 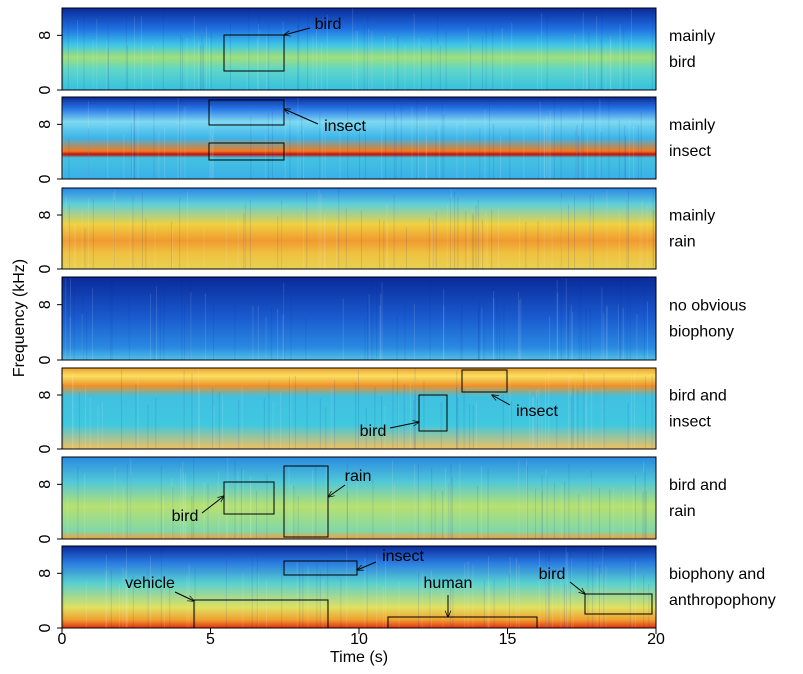 What do you see at coordinates (359, 657) in the screenshot?
I see `x-axis-label: Time (s)` at bounding box center [359, 657].